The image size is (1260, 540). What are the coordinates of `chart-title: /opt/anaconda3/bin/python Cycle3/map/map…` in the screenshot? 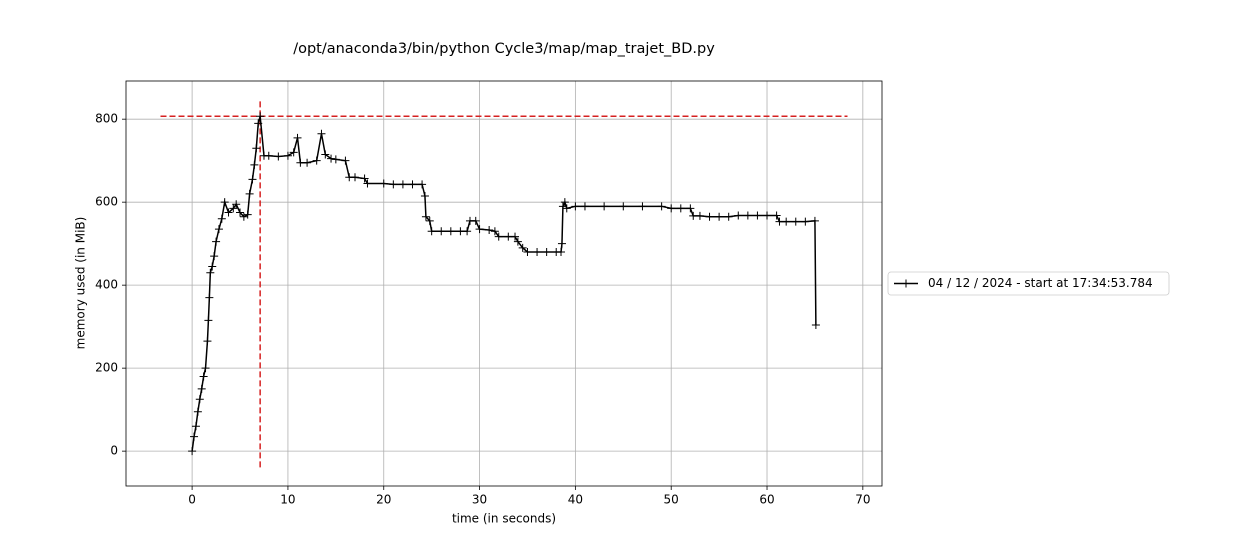 It's located at (504, 49).